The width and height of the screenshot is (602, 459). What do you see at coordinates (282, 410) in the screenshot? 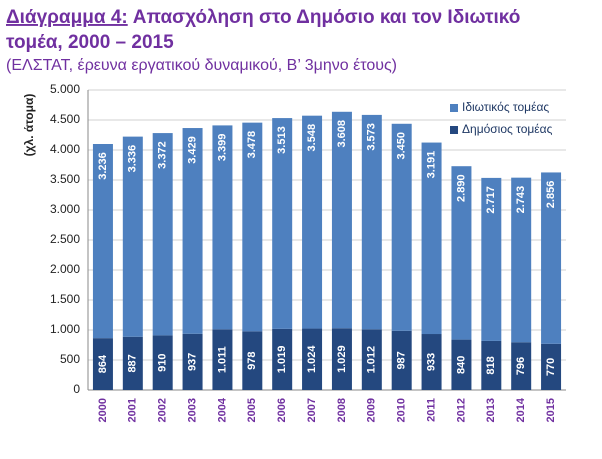
I see `x-tick-label: 2006` at bounding box center [282, 410].